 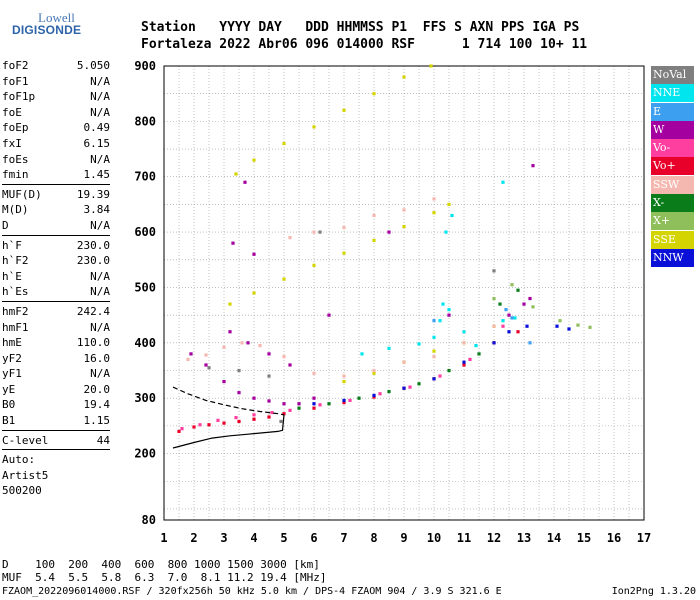 I want to click on param-row: foEs N/A, so click(x=56, y=160).